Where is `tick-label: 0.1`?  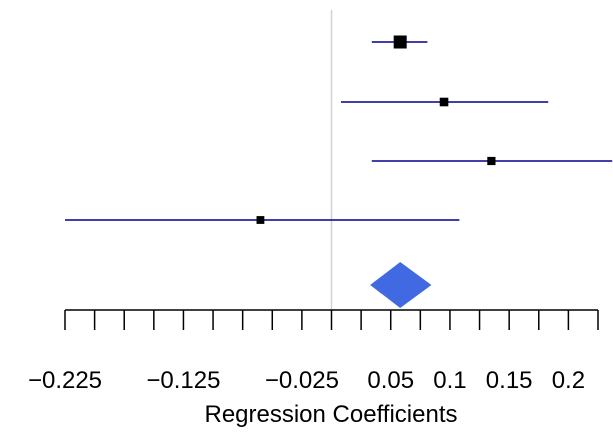
tick-label: 0.1 is located at coordinates (449, 380).